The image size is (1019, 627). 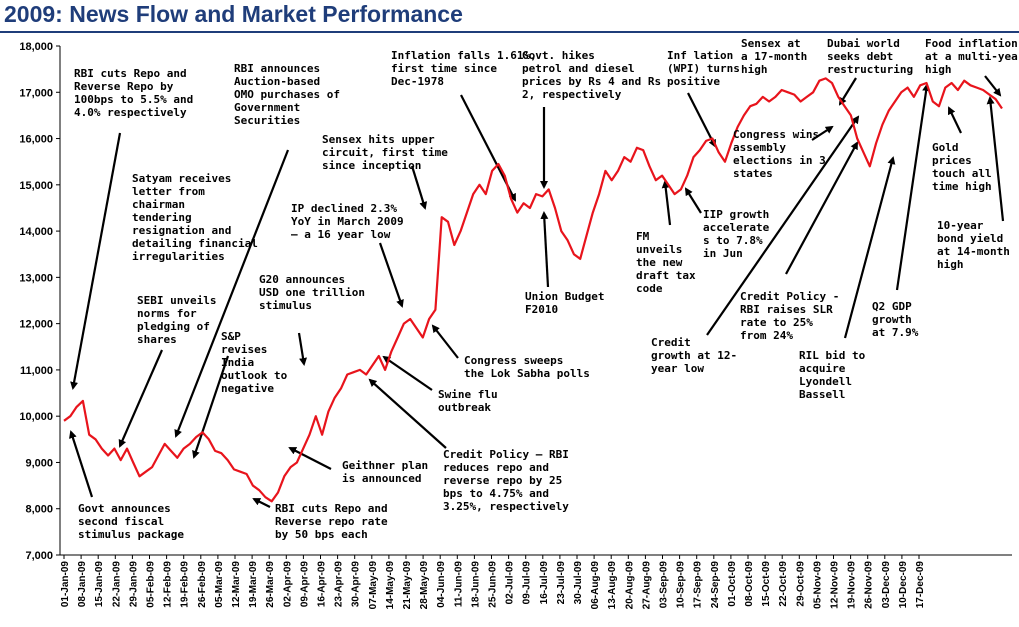 I want to click on annotation-a24: Credit growth at 12-year low, so click(x=694, y=355).